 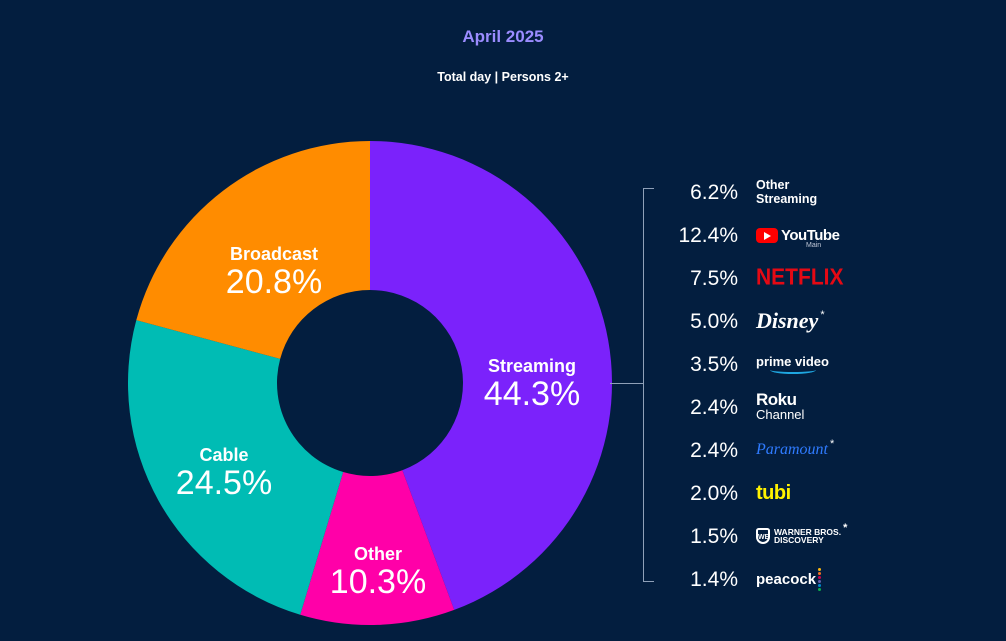 I want to click on breakdown-value: 1.4%, so click(x=714, y=579).